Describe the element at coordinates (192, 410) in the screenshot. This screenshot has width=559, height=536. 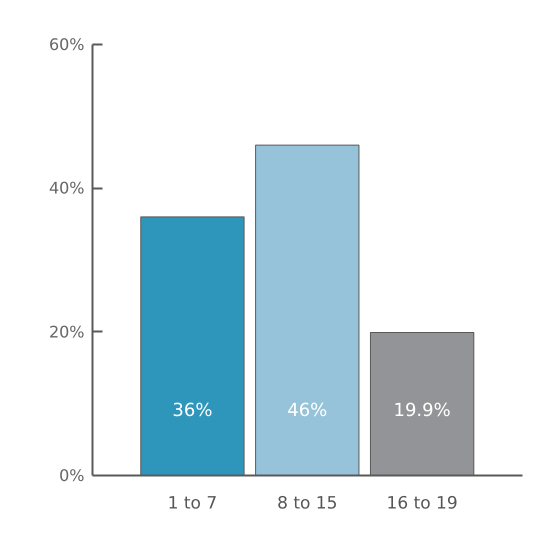
I see `data-label: 36%` at that location.